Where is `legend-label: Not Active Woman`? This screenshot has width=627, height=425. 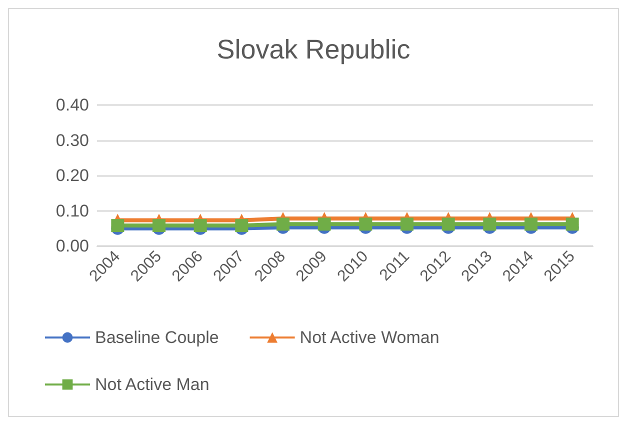 legend-label: Not Active Woman is located at coordinates (370, 337).